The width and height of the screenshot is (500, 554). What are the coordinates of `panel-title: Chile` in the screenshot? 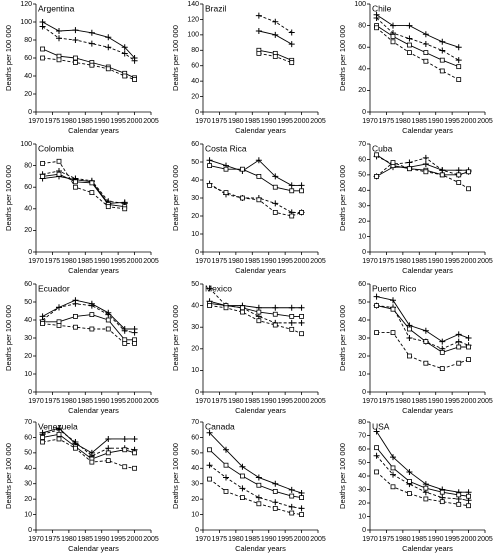 It's located at (382, 8).